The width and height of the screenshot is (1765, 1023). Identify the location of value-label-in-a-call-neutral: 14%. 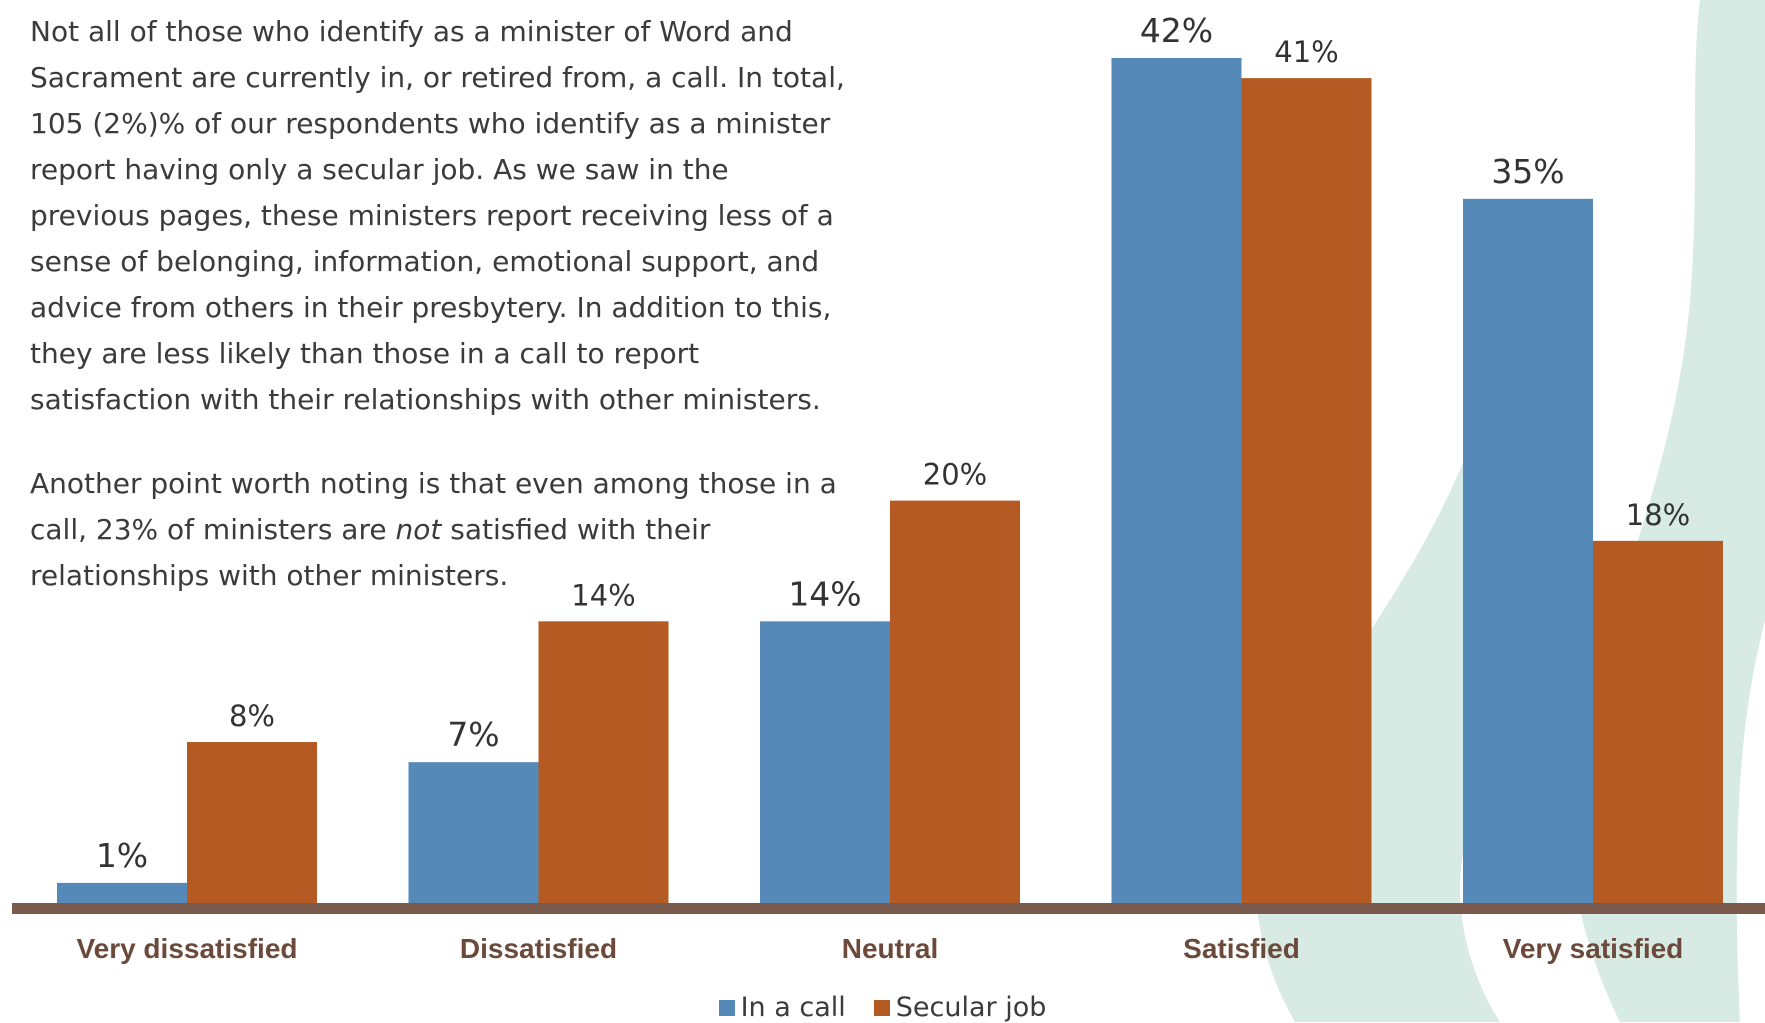
(824, 593).